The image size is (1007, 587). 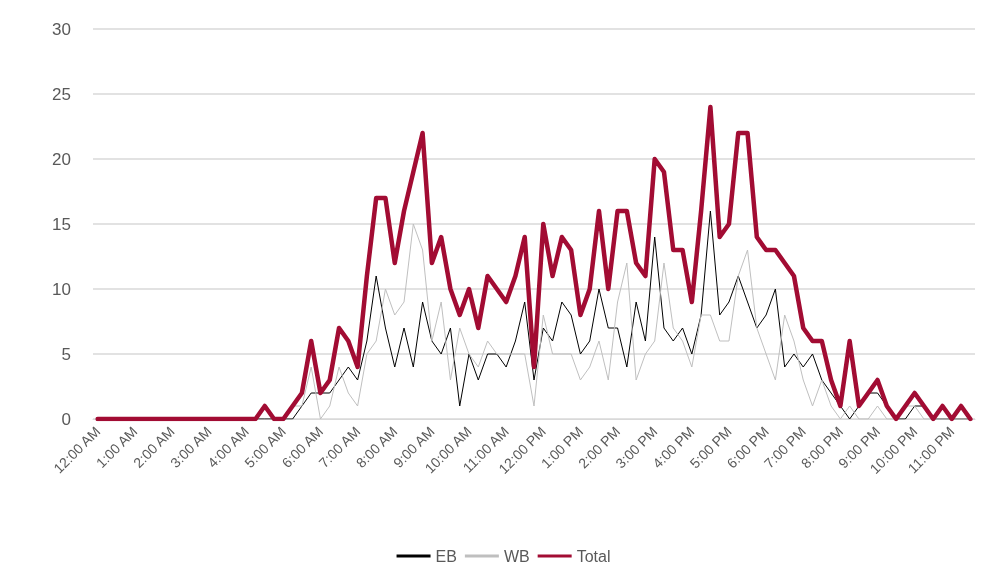 I want to click on y-tick-label: 25, so click(x=61, y=94).